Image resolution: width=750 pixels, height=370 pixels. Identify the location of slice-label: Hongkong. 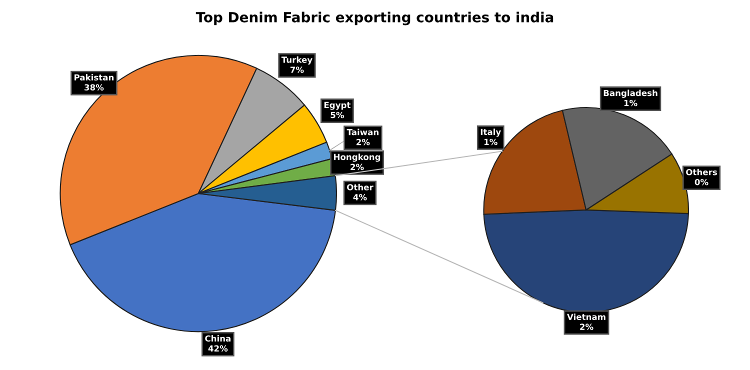
(357, 158).